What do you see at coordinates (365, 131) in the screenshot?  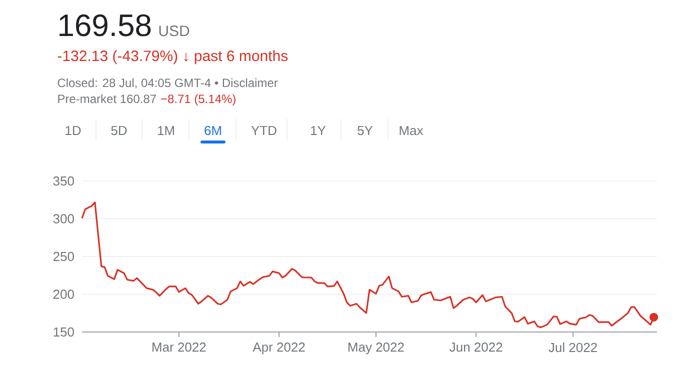 I see `text: 5Y` at bounding box center [365, 131].